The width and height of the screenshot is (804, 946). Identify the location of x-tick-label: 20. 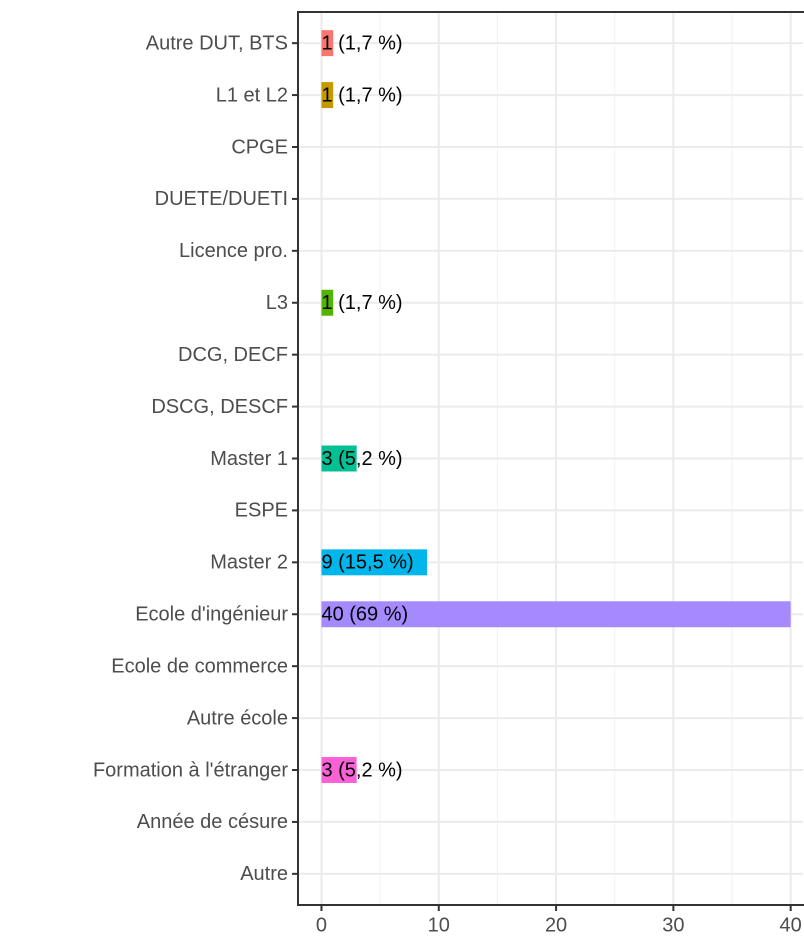
(556, 925).